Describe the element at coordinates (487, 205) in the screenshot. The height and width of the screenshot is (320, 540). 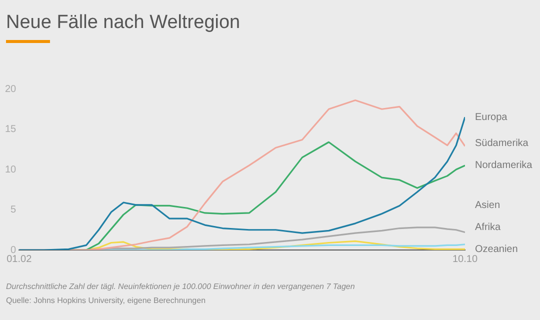
I see `text: Asien` at that location.